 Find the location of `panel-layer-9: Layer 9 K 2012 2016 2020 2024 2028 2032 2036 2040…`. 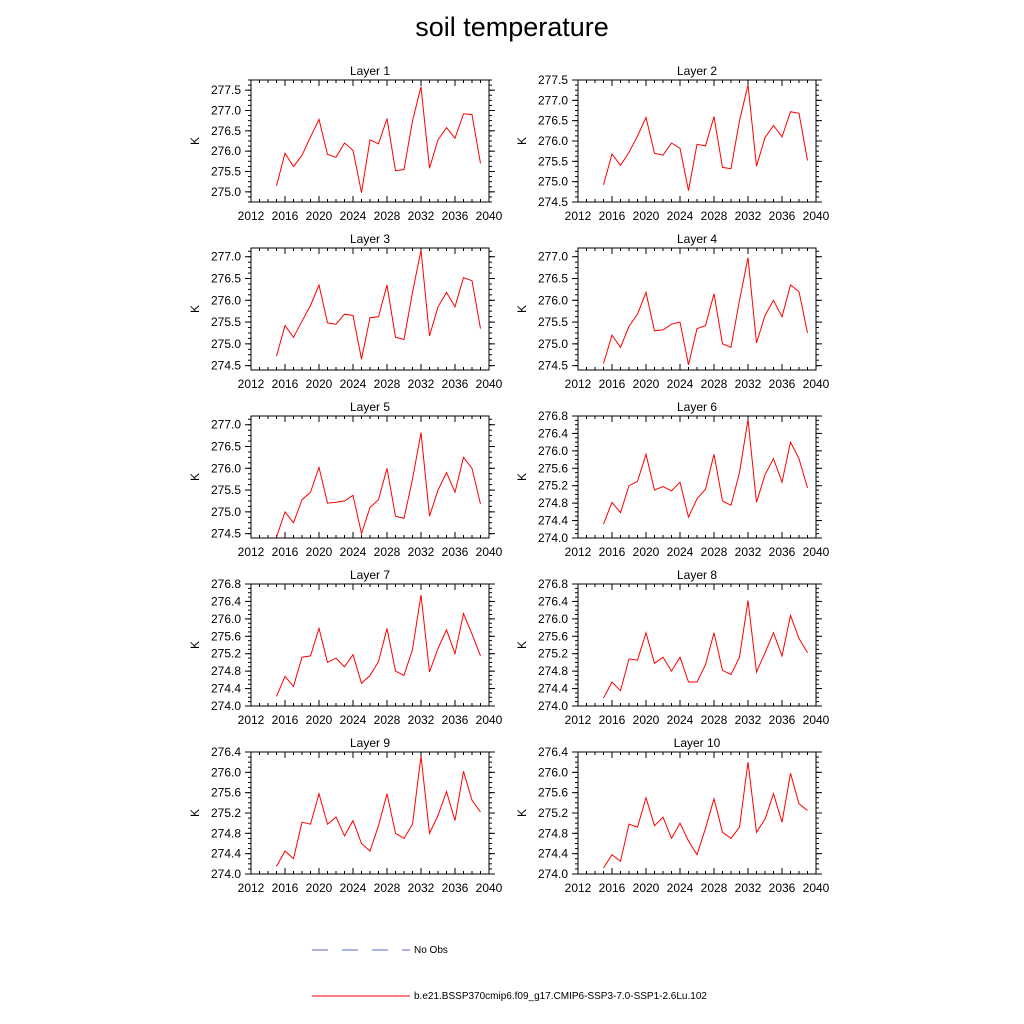

panel-layer-9: Layer 9 K 2012 2016 2020 2024 2028 2032 2036 2040… is located at coordinates (345, 815).